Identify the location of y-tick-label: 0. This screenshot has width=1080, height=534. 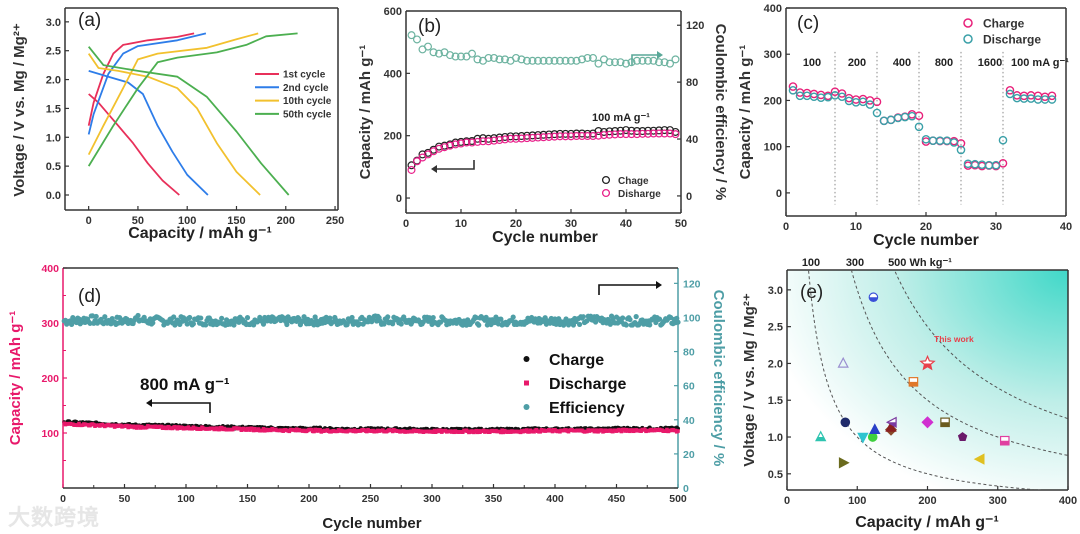
(779, 194).